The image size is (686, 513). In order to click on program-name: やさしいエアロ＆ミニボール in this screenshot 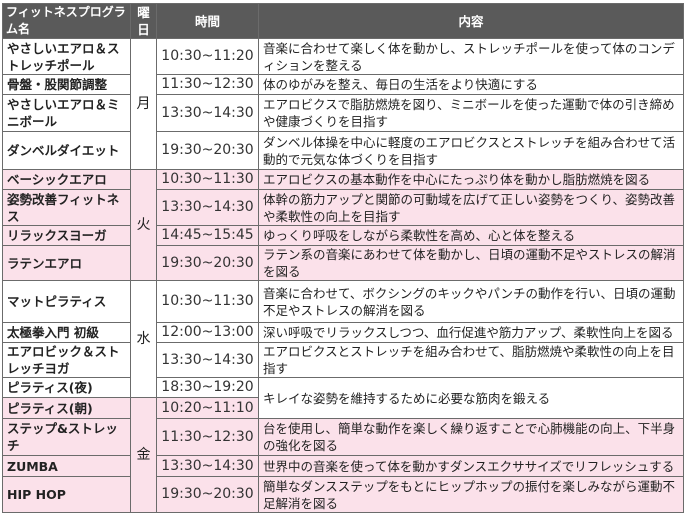, I will do `click(66, 113)`.